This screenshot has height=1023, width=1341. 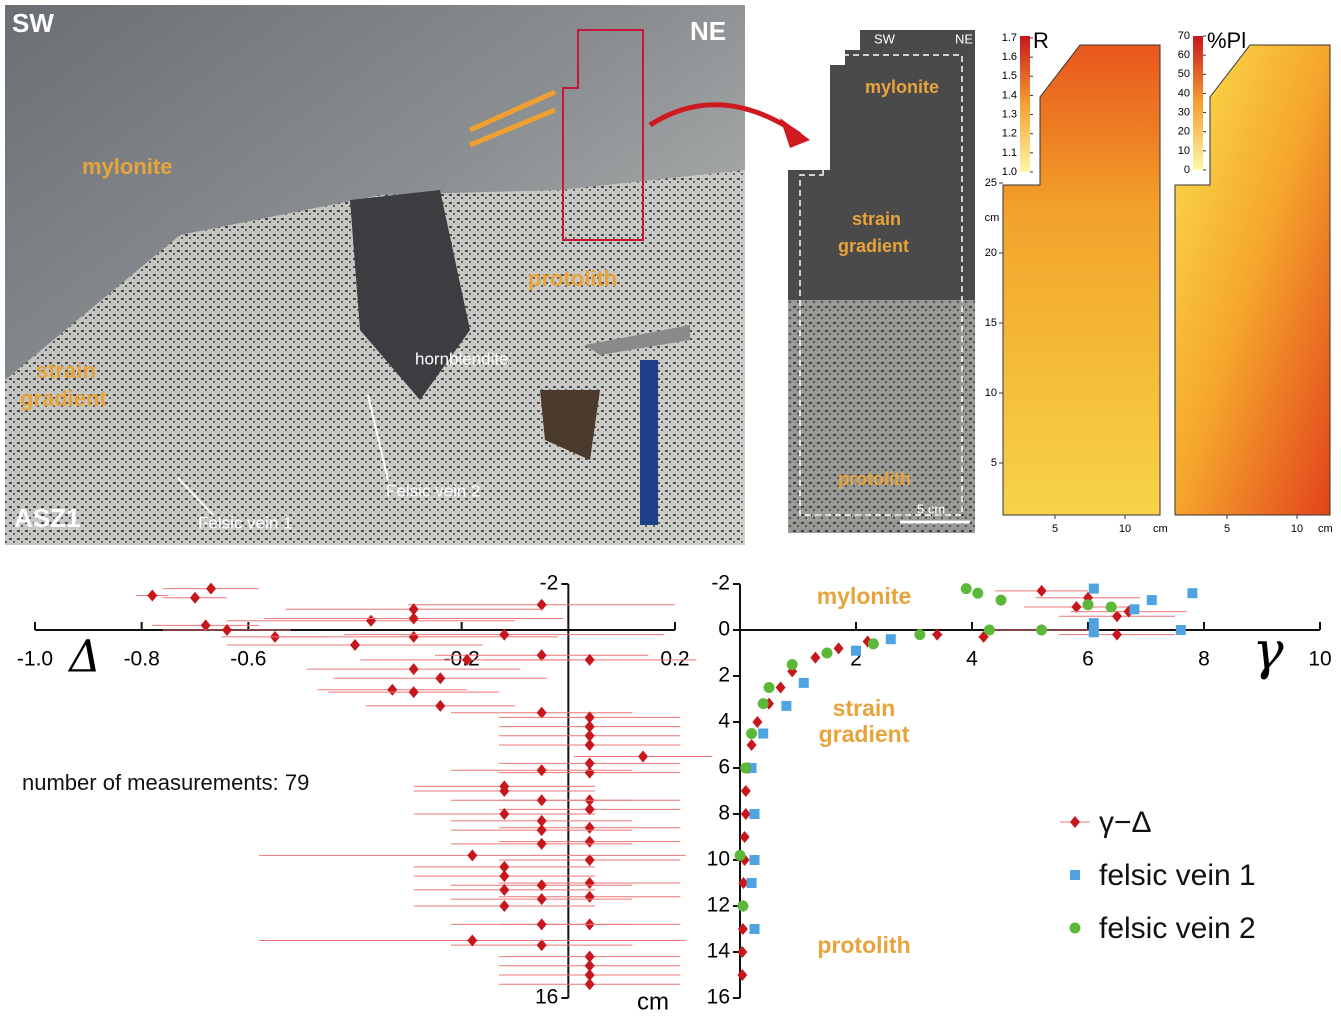 I want to click on r-colorbar, so click(x=1025, y=104).